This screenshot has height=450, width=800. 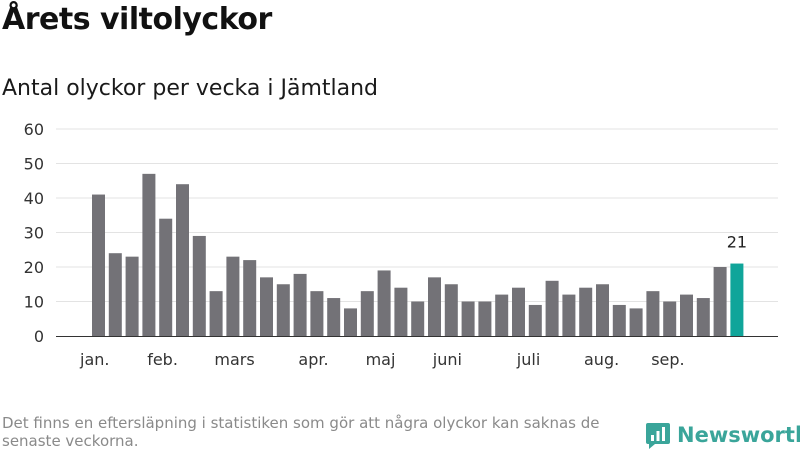 I want to click on x-month-label: feb., so click(x=162, y=359).